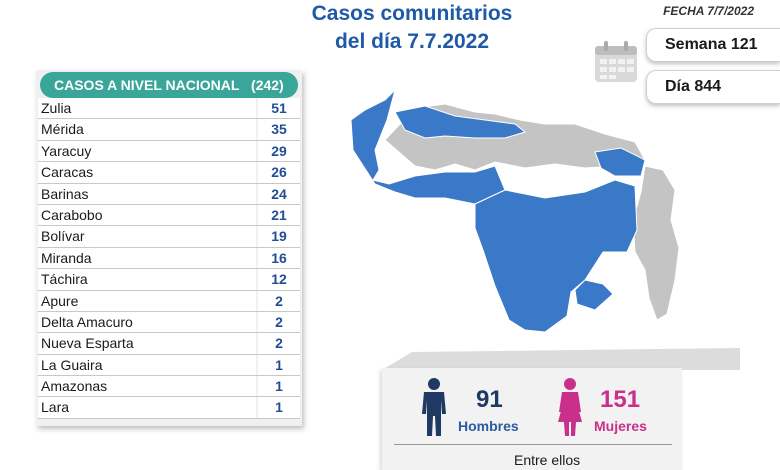  Describe the element at coordinates (616, 61) in the screenshot. I see `calendar-icon` at that location.